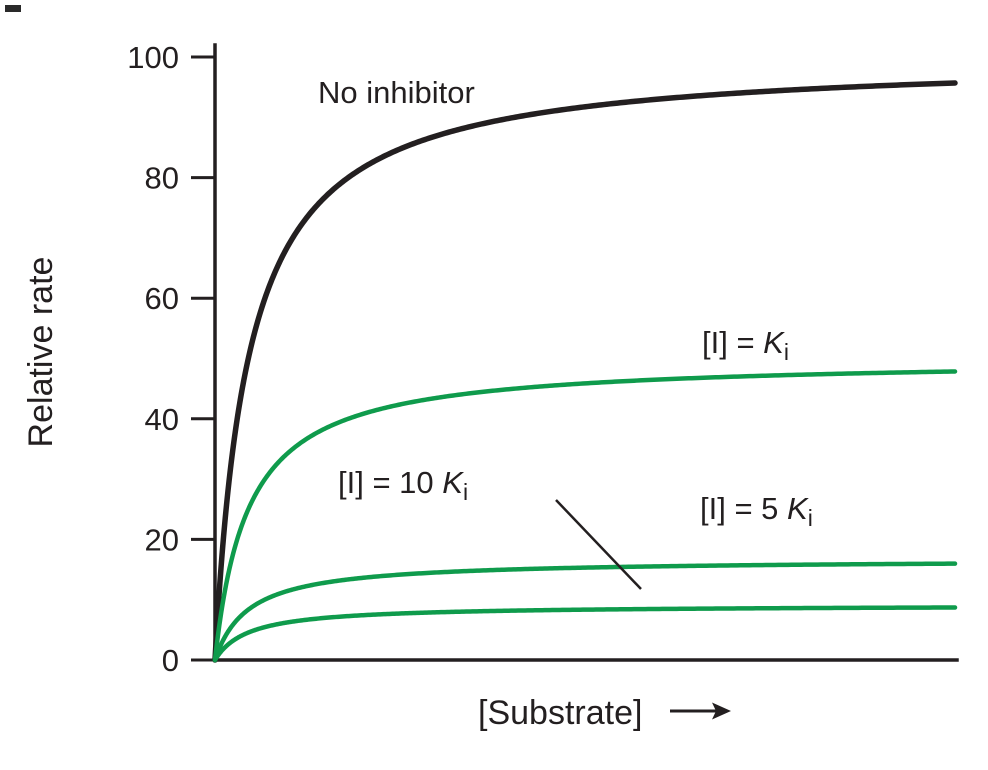 The height and width of the screenshot is (770, 988). I want to click on label-5ki-prefix: [I] = 5, so click(743, 508).